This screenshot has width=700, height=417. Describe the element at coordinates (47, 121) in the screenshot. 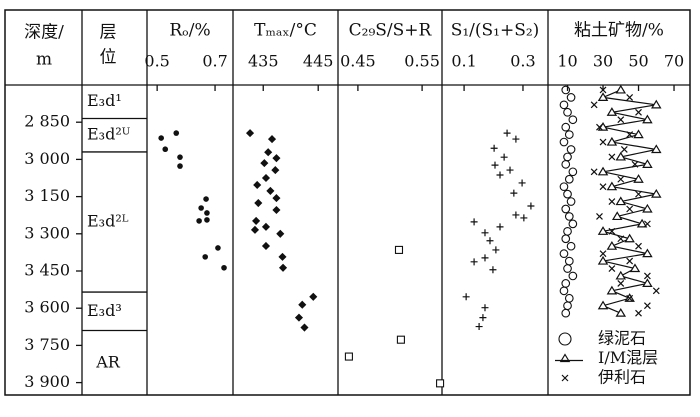

I see `y-tick-label: 2 850` at that location.